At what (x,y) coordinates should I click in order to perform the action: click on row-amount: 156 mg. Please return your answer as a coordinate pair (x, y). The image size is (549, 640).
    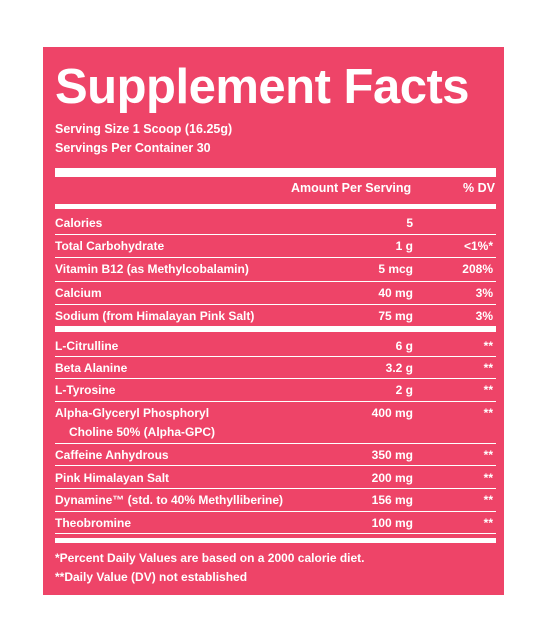
    Looking at the image, I should click on (392, 500).